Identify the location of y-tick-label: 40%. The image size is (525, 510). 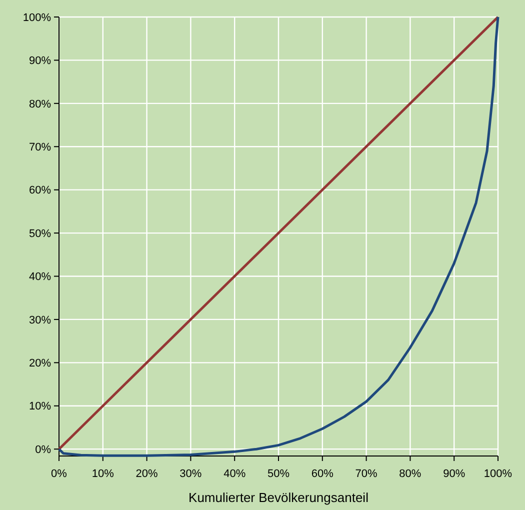
(40, 277).